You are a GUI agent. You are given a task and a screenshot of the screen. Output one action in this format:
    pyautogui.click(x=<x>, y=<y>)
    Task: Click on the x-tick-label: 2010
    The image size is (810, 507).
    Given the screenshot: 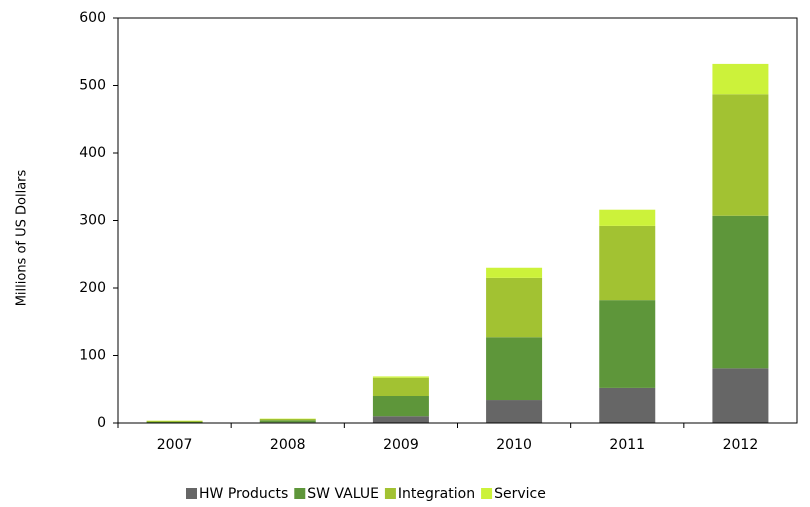 What is the action you would take?
    pyautogui.click(x=514, y=445)
    